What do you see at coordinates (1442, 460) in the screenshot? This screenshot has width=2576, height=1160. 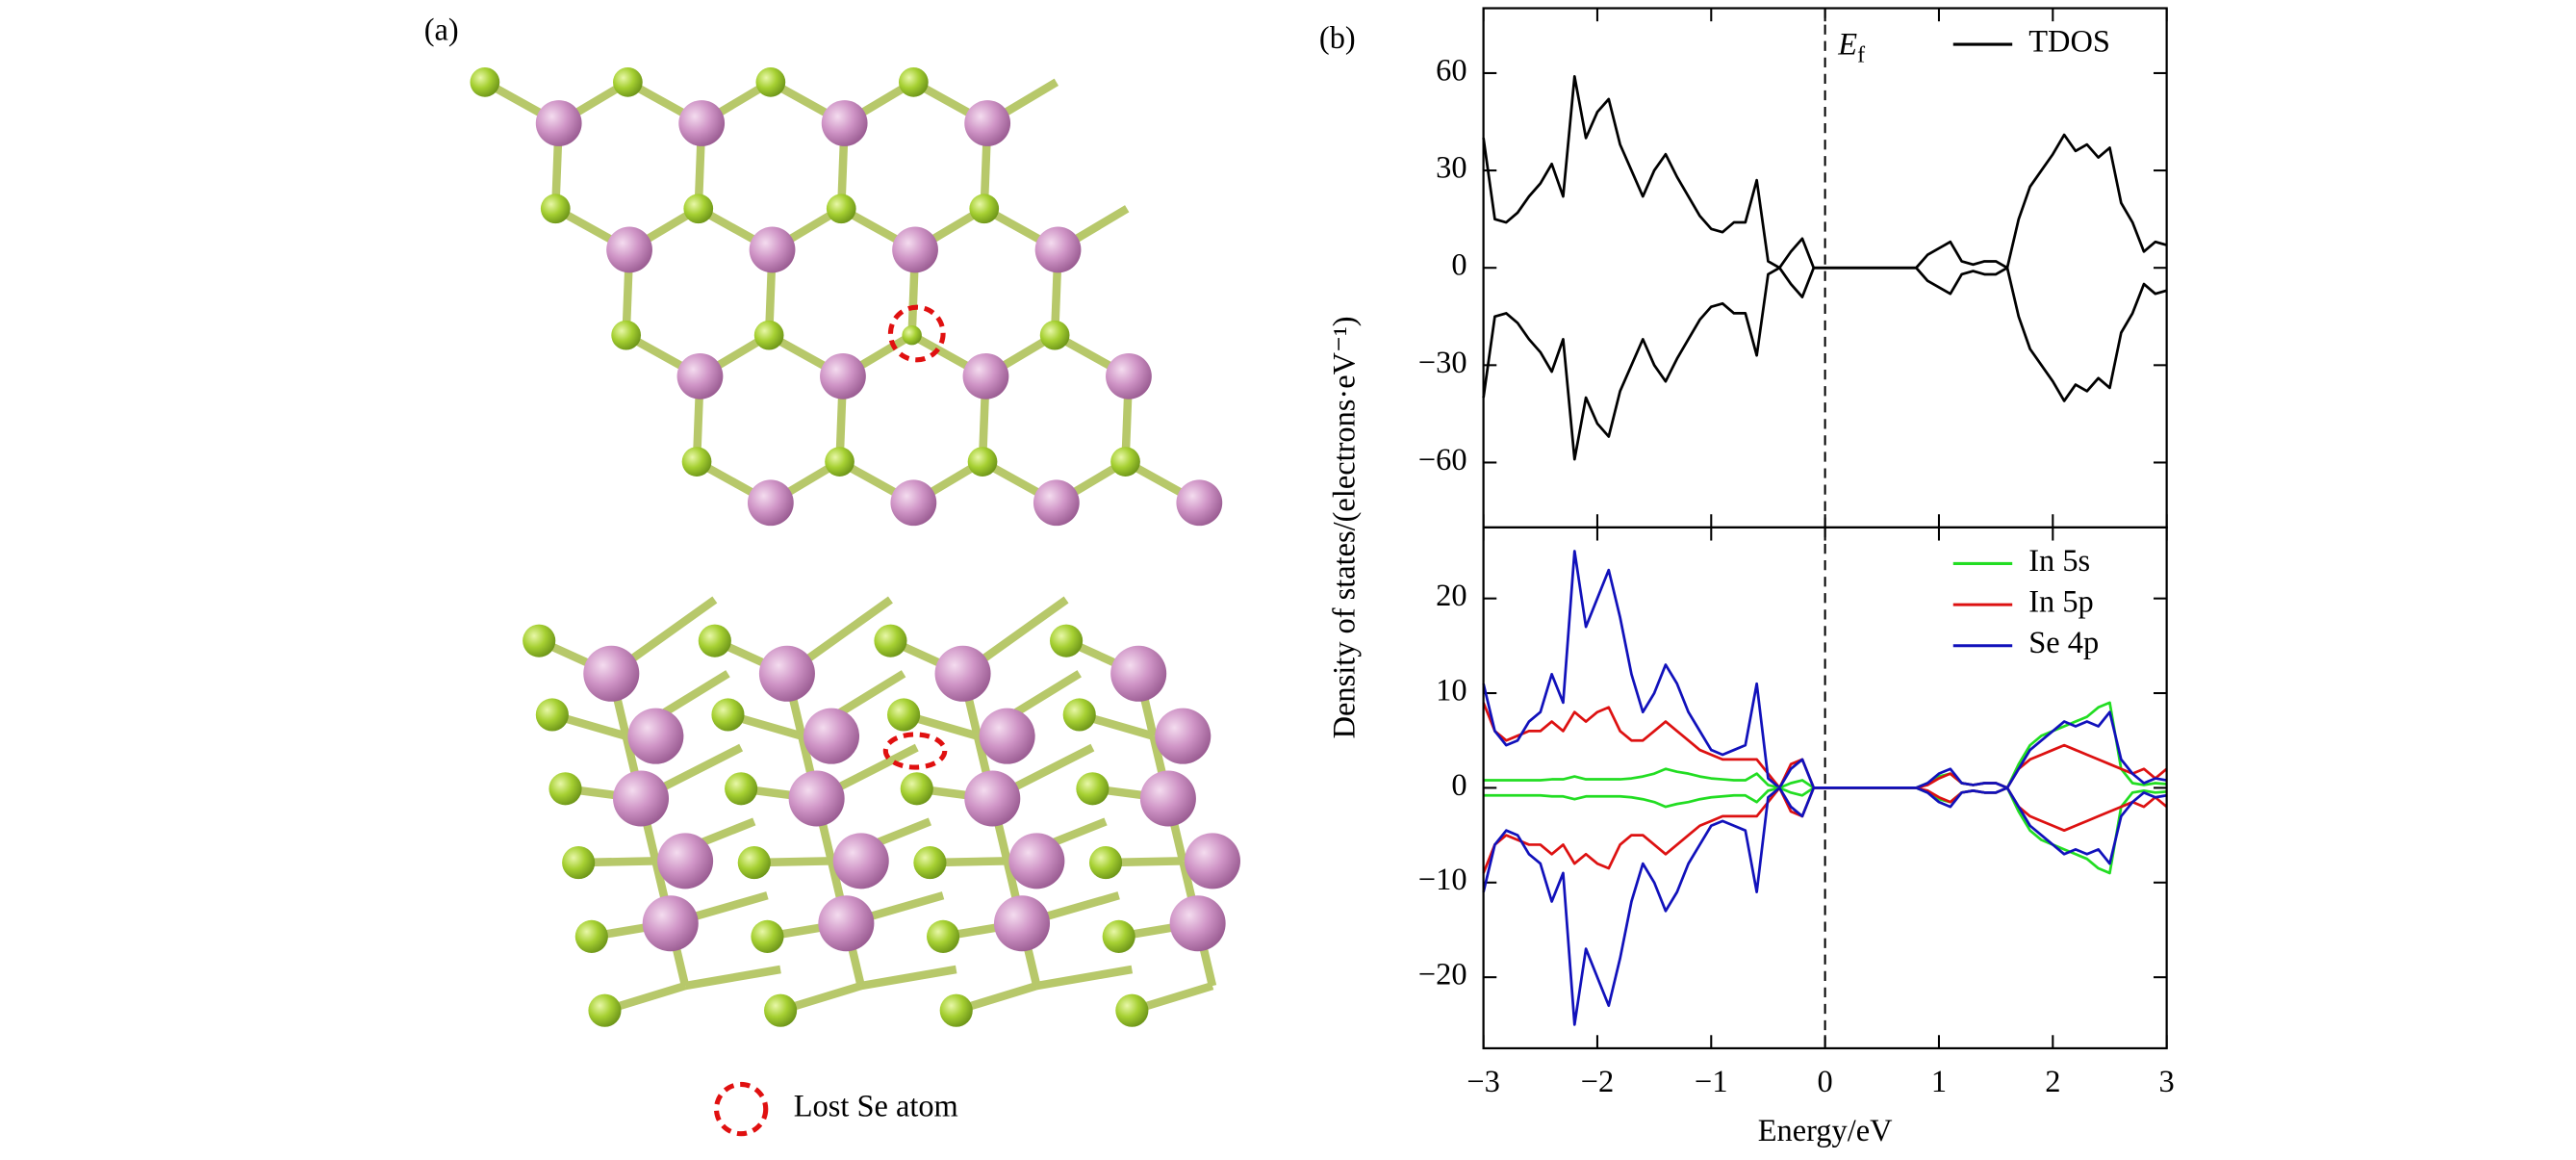 I see `y-tick-label: −60` at bounding box center [1442, 460].